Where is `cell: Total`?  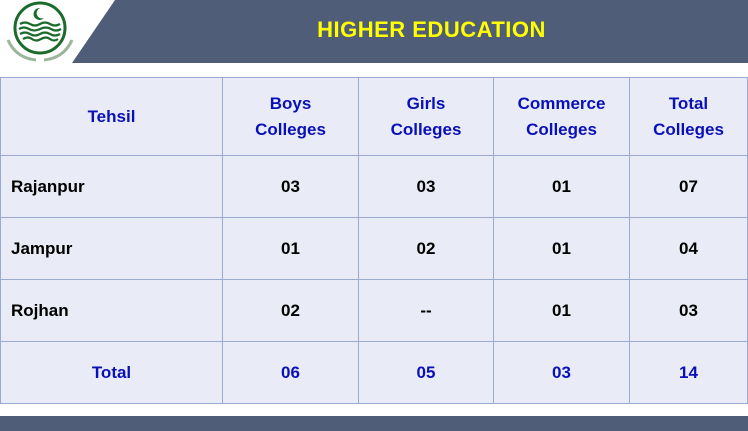 cell: Total is located at coordinates (111, 372).